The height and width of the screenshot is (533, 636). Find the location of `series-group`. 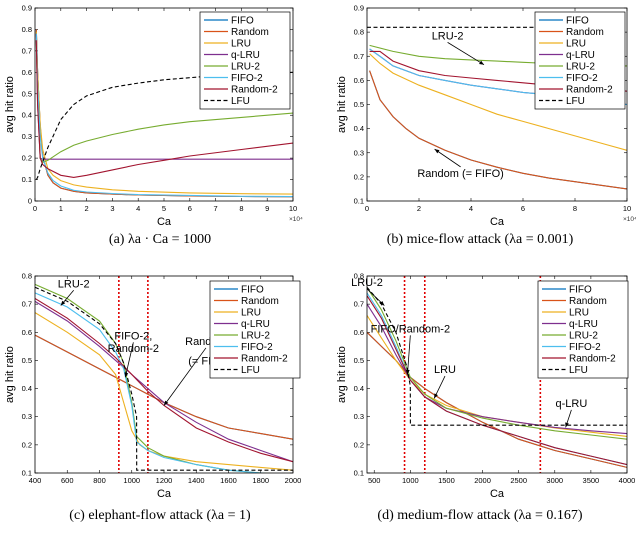

series-group is located at coordinates (164, 378).